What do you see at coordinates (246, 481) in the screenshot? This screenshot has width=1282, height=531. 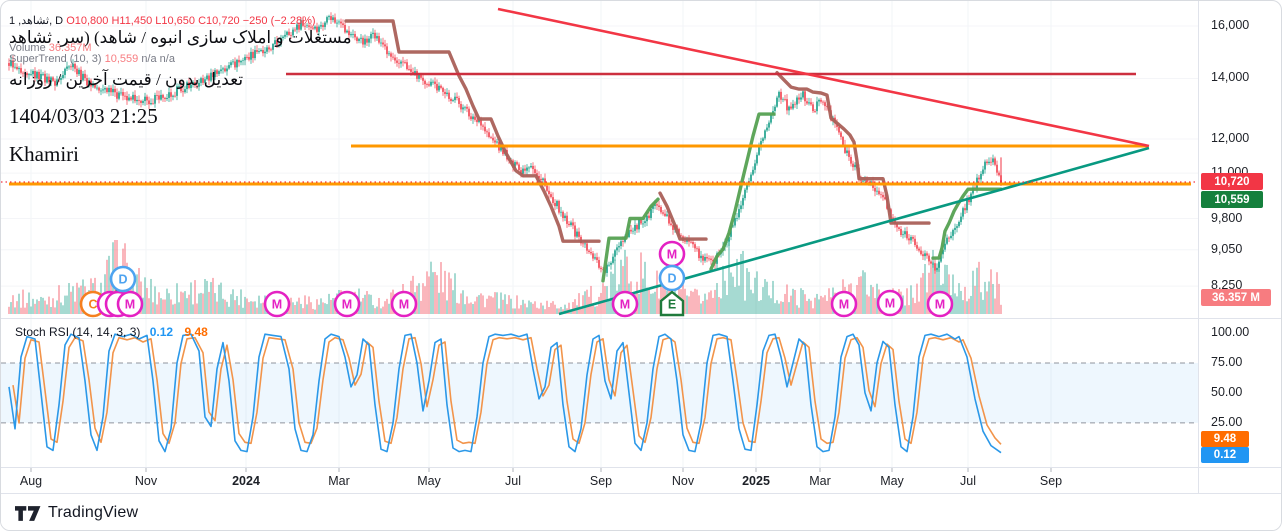 I see `time-axis-label: 2024` at bounding box center [246, 481].